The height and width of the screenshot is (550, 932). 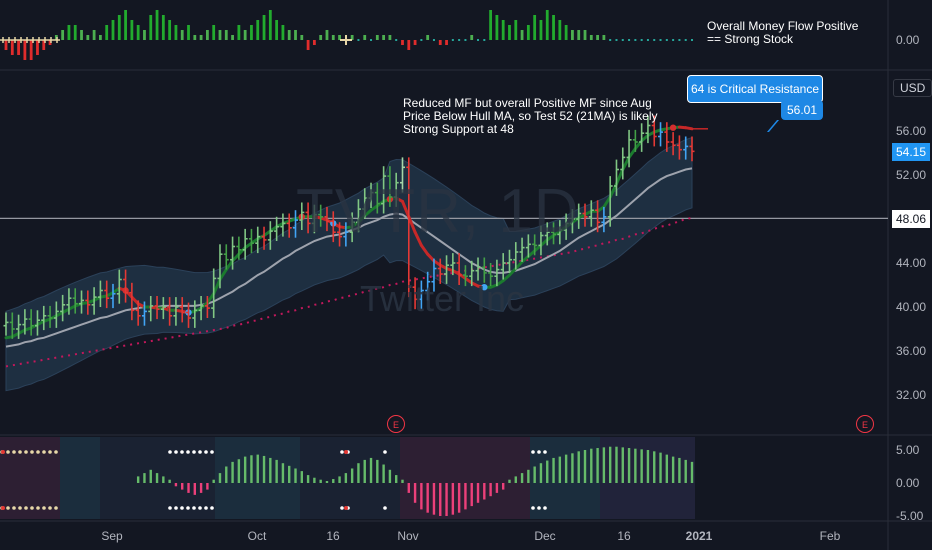 What do you see at coordinates (80, 478) in the screenshot?
I see `oscillator-regime-band` at bounding box center [80, 478].